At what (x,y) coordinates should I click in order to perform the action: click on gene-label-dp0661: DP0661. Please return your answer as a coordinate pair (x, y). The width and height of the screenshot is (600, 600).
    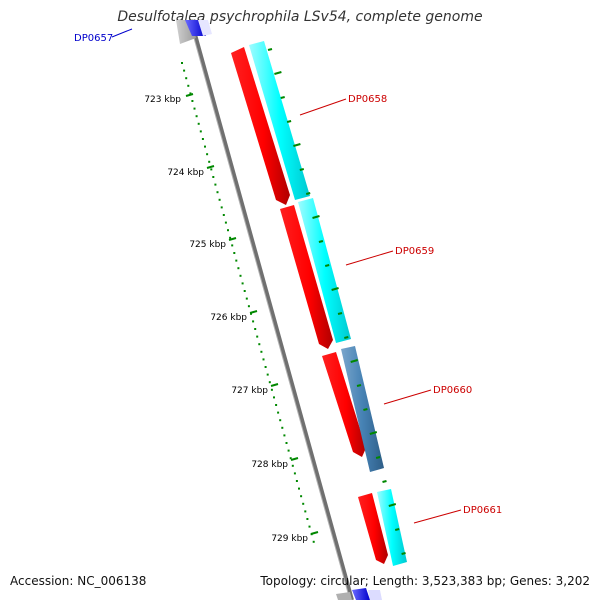
    Looking at the image, I should click on (482, 510).